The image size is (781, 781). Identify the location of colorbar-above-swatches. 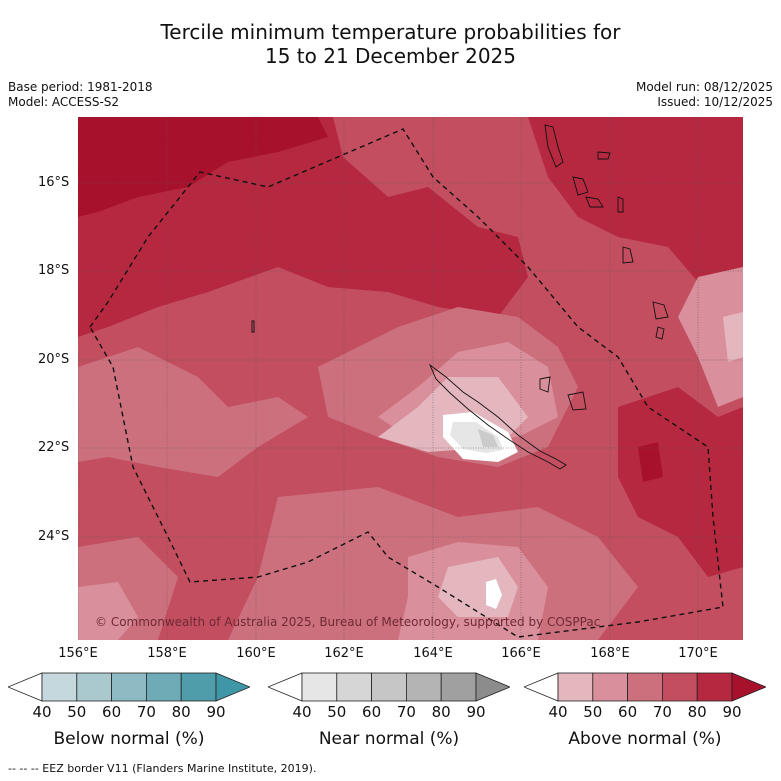
(645, 687).